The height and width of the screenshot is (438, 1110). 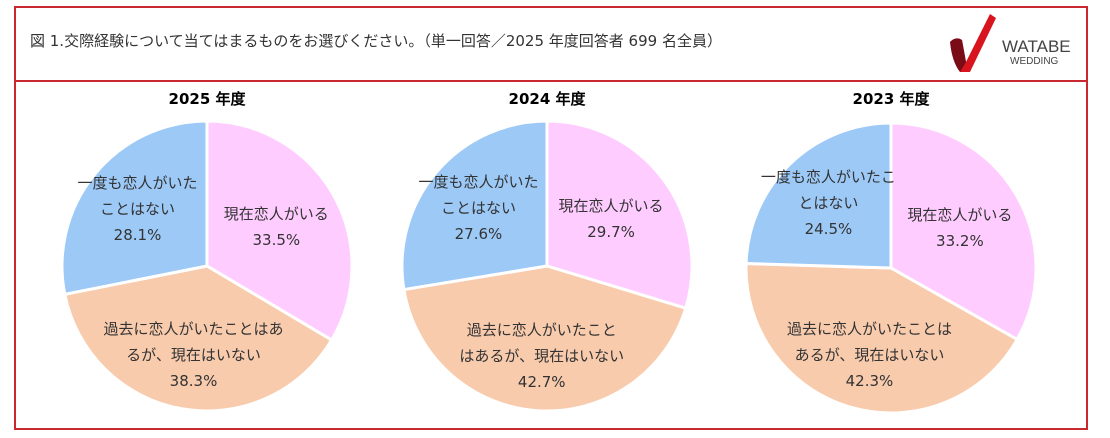 I want to click on slice-label-line: 過去に恋人がいたこと, so click(x=541, y=329).